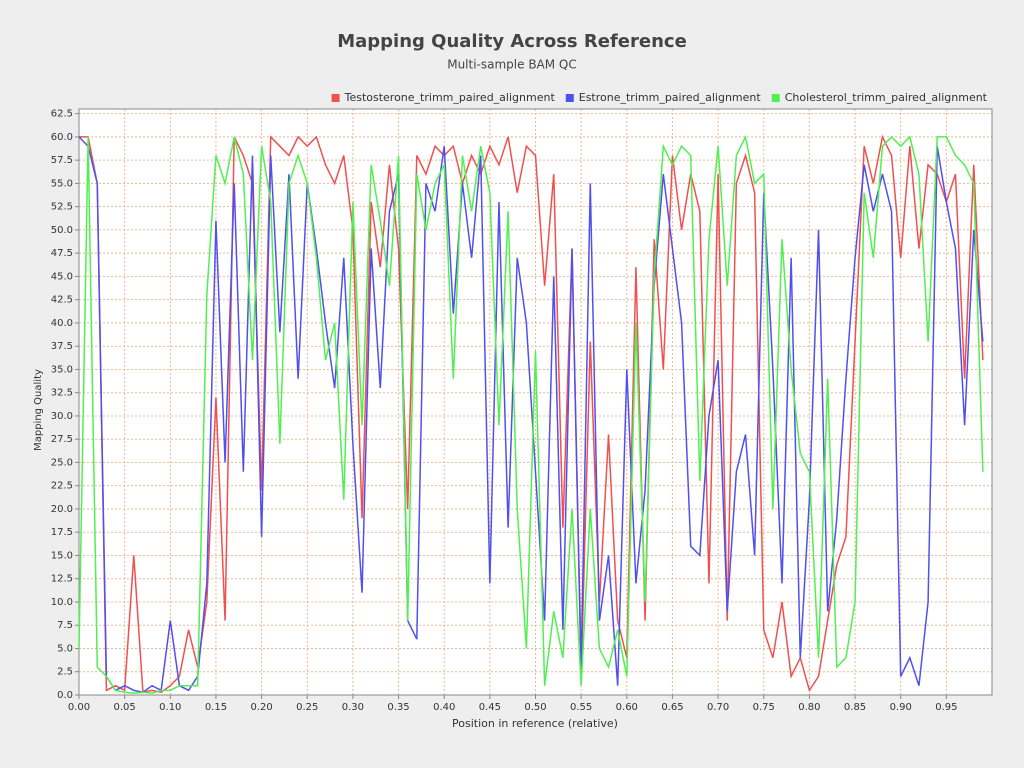 Image resolution: width=1024 pixels, height=768 pixels. Describe the element at coordinates (62, 532) in the screenshot. I see `y-tick-label: 17.5` at that location.